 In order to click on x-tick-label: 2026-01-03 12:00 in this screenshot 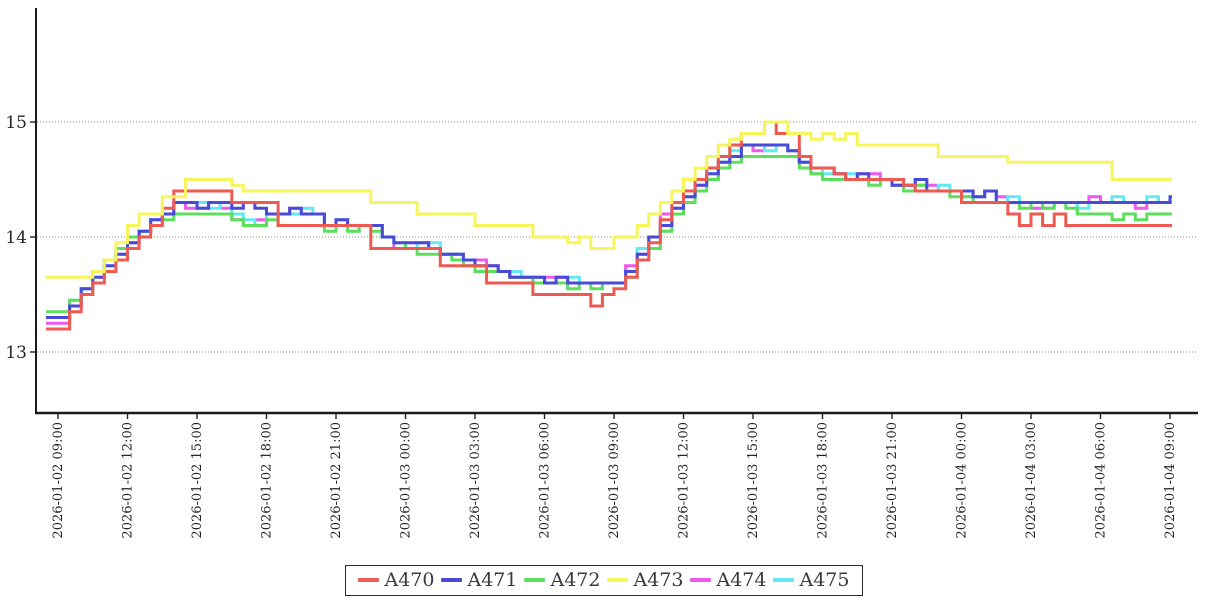, I will do `click(684, 480)`.